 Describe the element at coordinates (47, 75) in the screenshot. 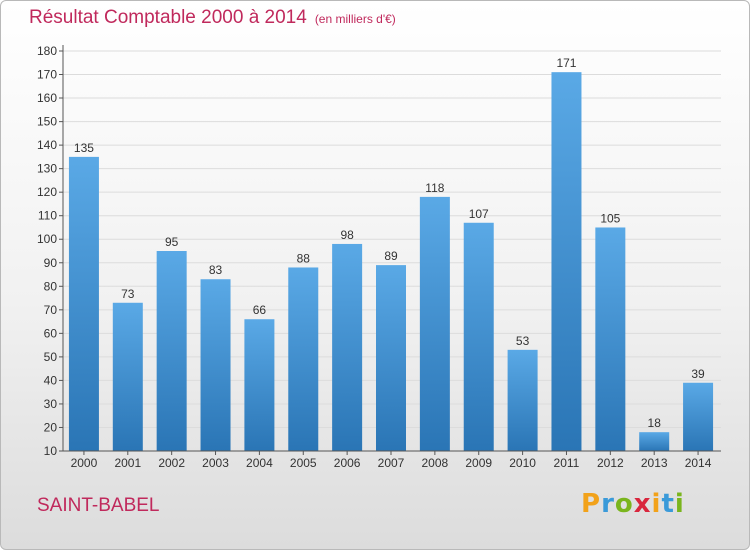

I see `y-tick-label: 170` at that location.